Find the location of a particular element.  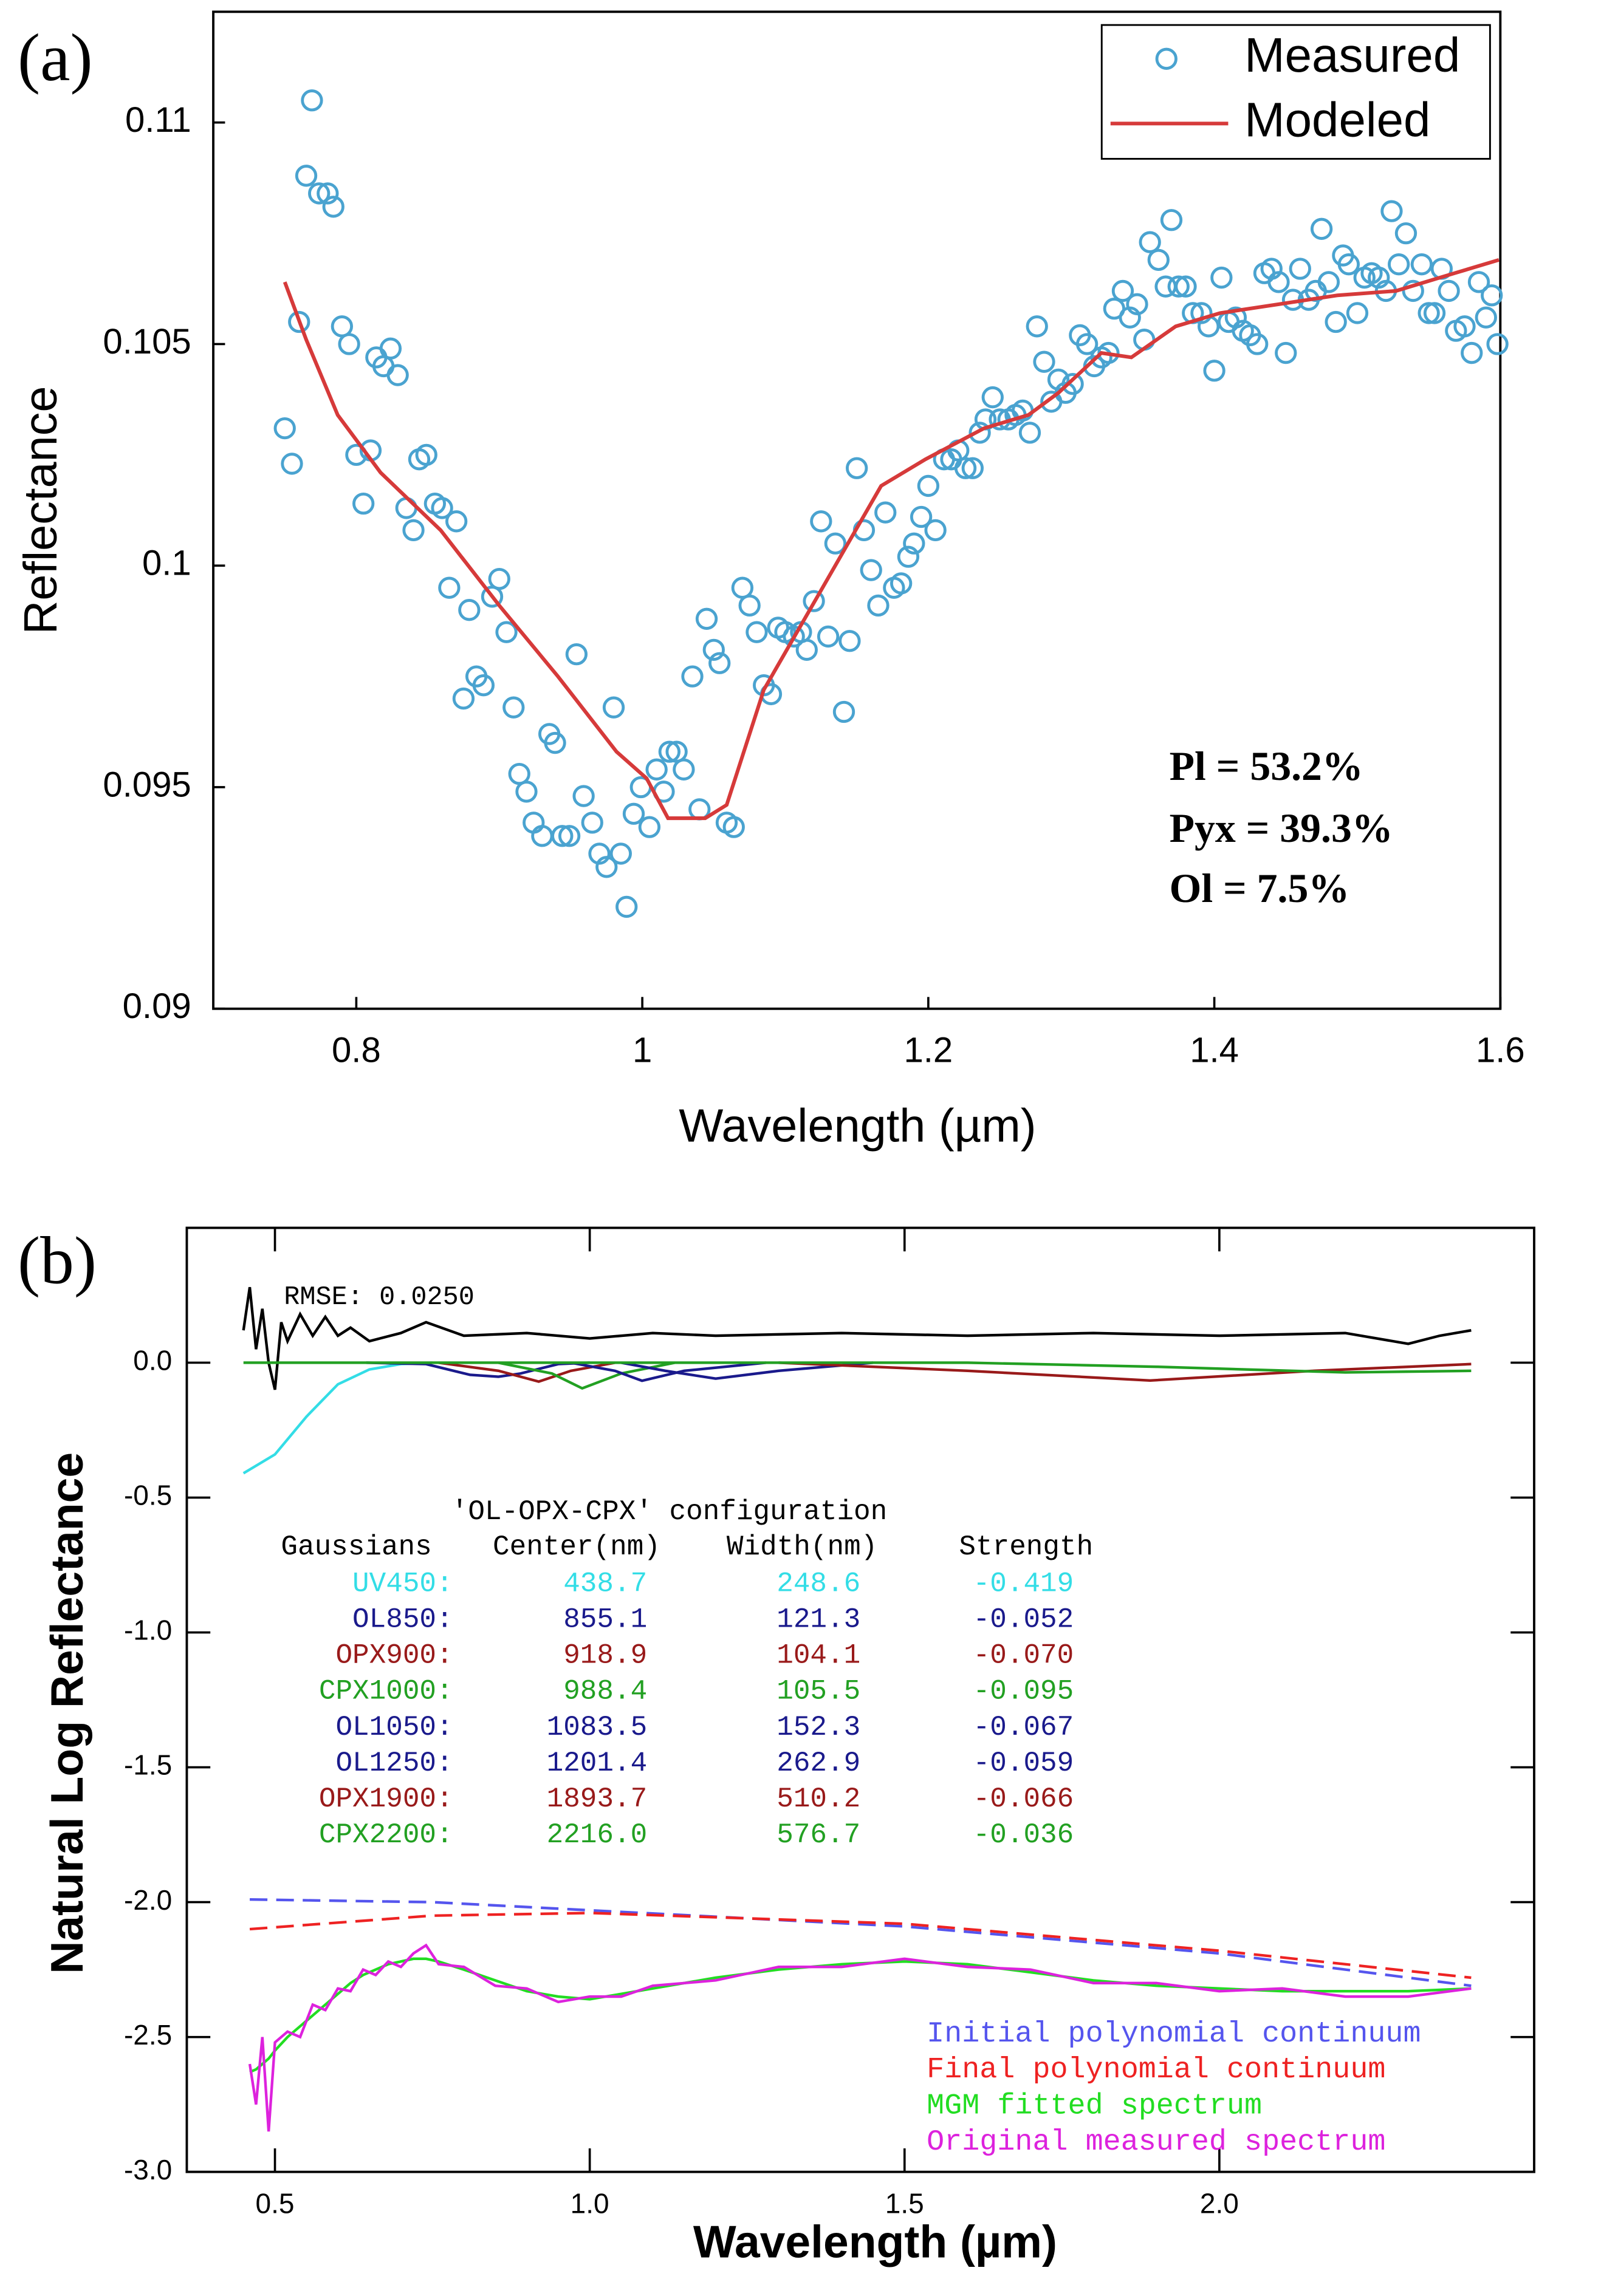

x-tick-label: 1.6 is located at coordinates (1500, 1050).